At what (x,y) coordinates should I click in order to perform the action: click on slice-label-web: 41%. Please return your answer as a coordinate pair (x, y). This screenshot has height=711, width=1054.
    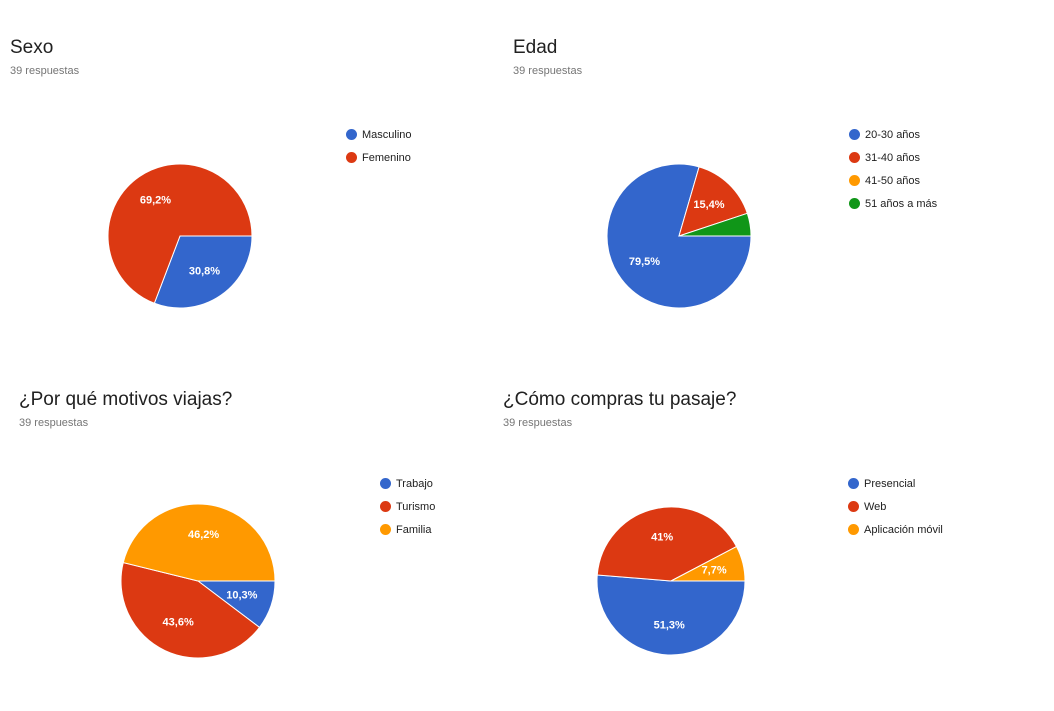
    Looking at the image, I should click on (662, 537).